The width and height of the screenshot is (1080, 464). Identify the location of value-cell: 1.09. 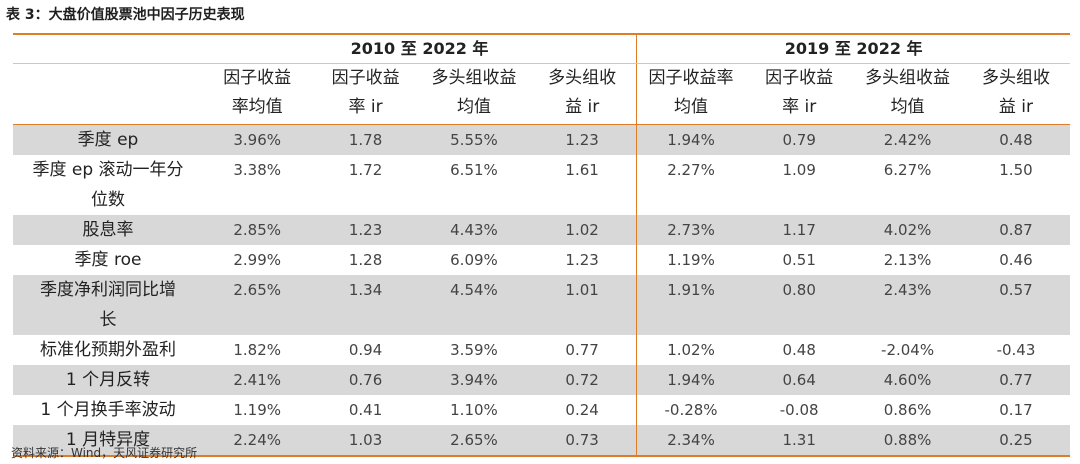
(799, 170).